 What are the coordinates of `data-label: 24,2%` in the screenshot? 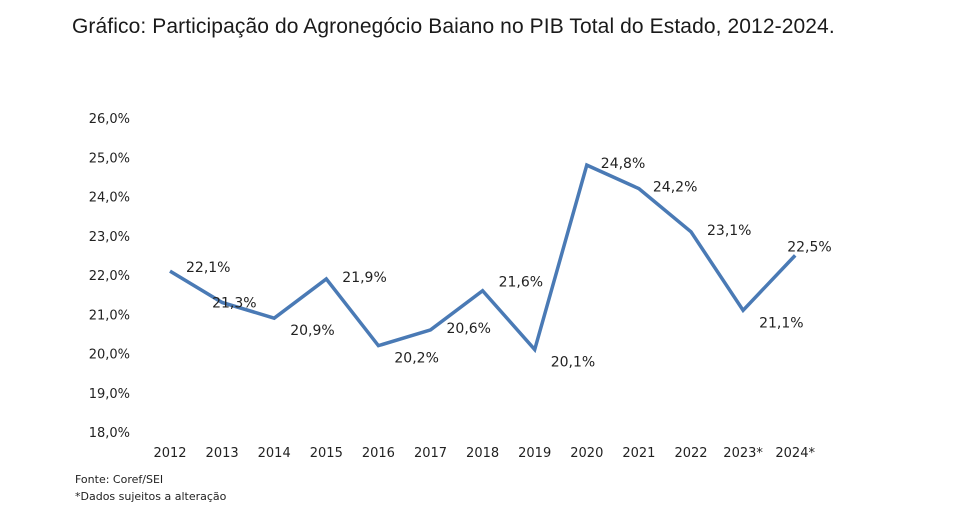 It's located at (675, 188).